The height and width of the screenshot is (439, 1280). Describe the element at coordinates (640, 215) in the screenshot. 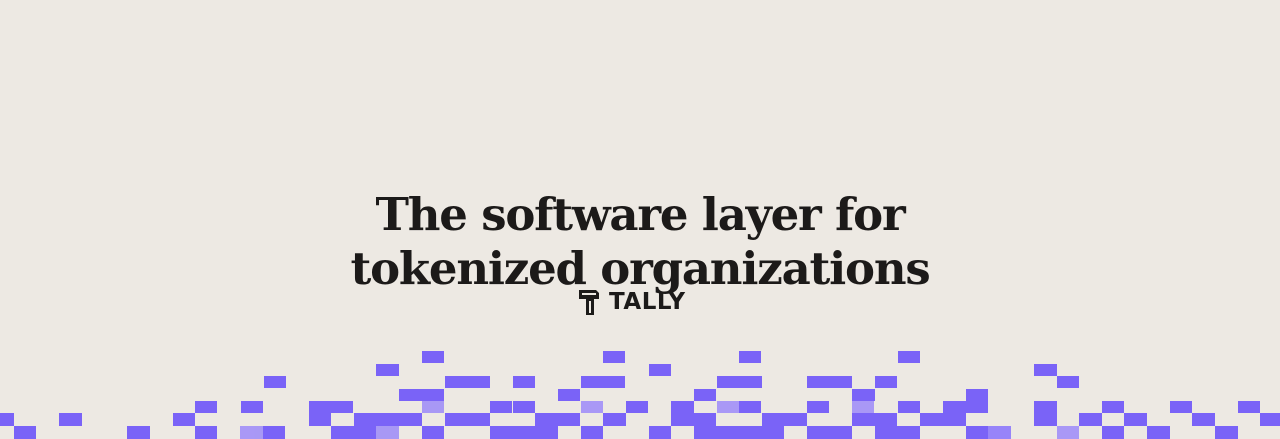

I see `headline-line-1: The software layer for` at that location.